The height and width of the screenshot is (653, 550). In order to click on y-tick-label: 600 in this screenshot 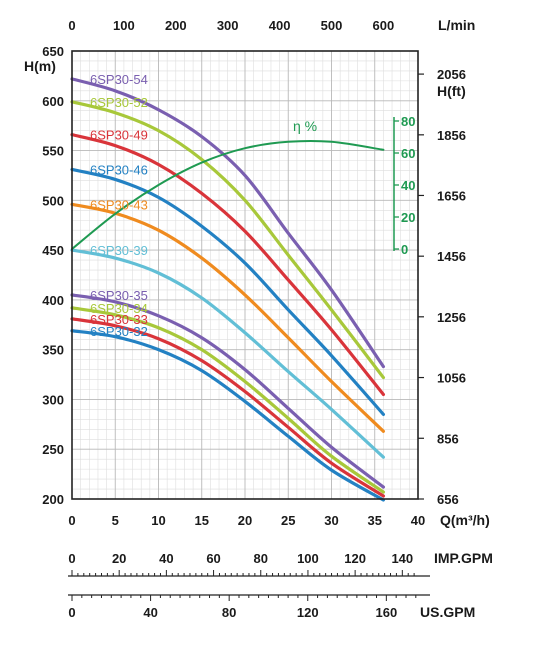, I will do `click(53, 101)`.